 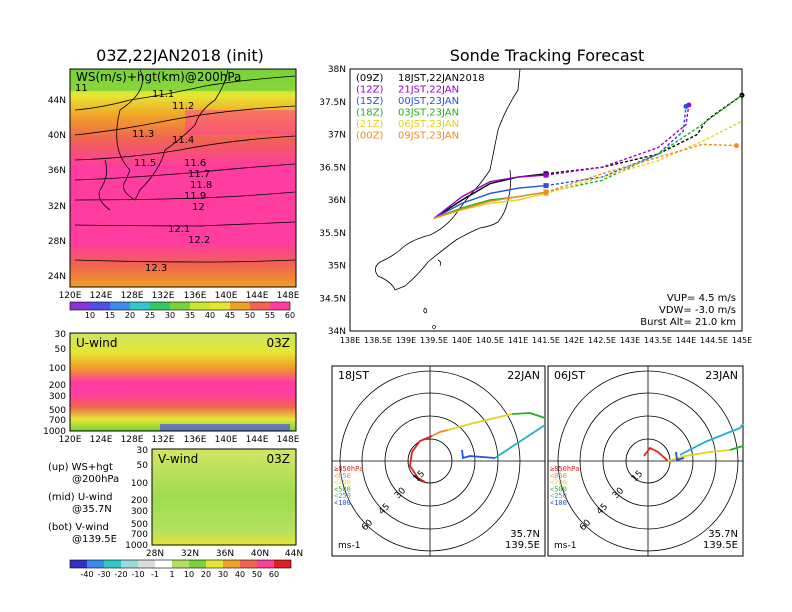 What do you see at coordinates (183, 382) in the screenshot?
I see `uwind-field` at bounding box center [183, 382].